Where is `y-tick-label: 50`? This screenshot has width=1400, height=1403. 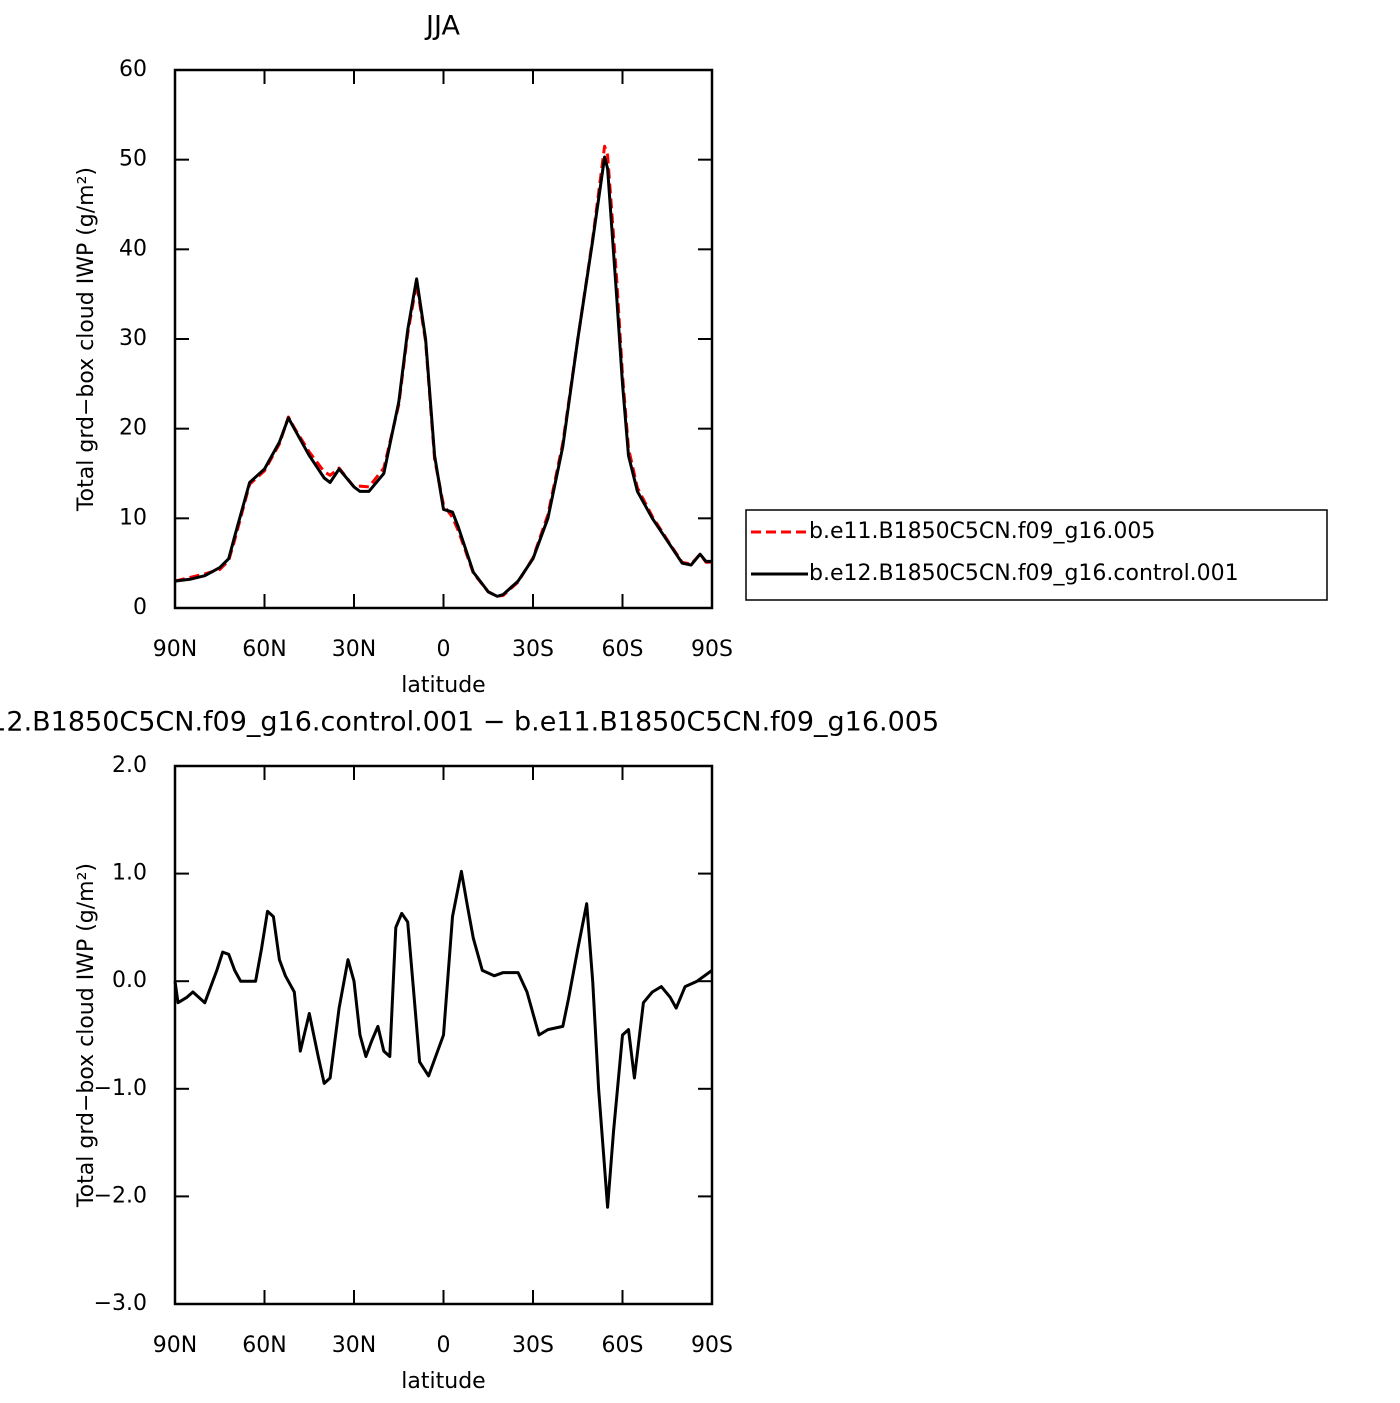
y-tick-label: 50 is located at coordinates (133, 159).